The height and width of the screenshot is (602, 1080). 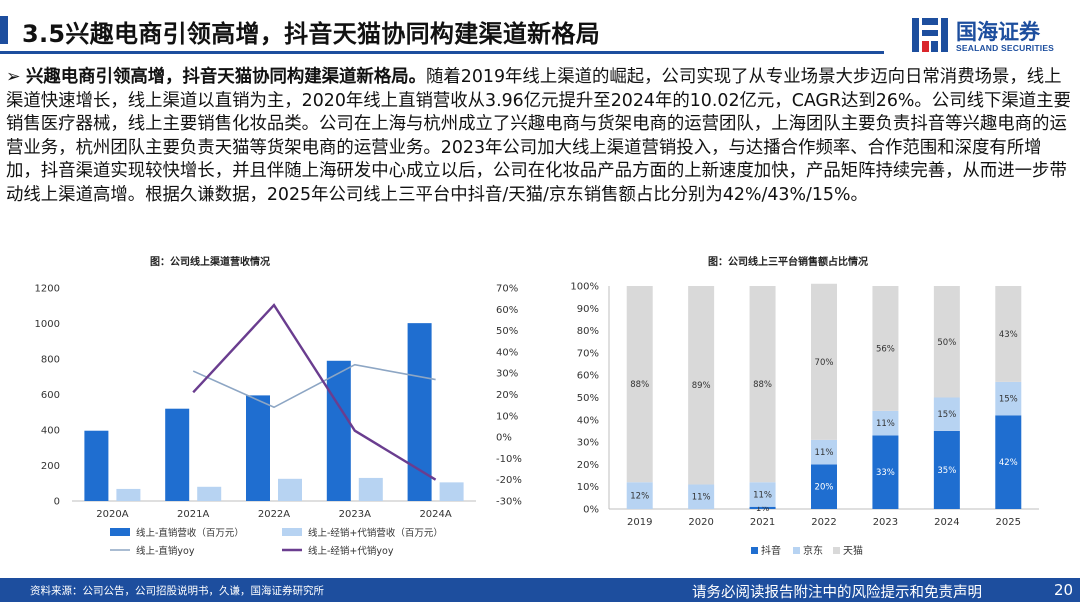 What do you see at coordinates (507, 331) in the screenshot?
I see `chart1-y2-tick-label: 50%` at bounding box center [507, 331].